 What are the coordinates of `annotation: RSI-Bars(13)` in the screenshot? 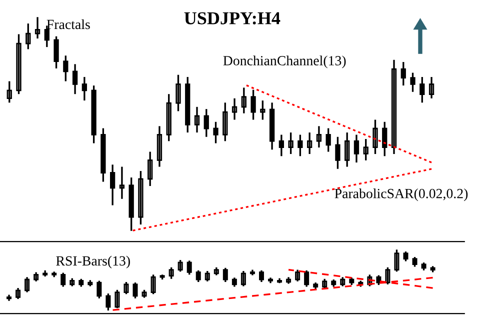 It's located at (93, 262).